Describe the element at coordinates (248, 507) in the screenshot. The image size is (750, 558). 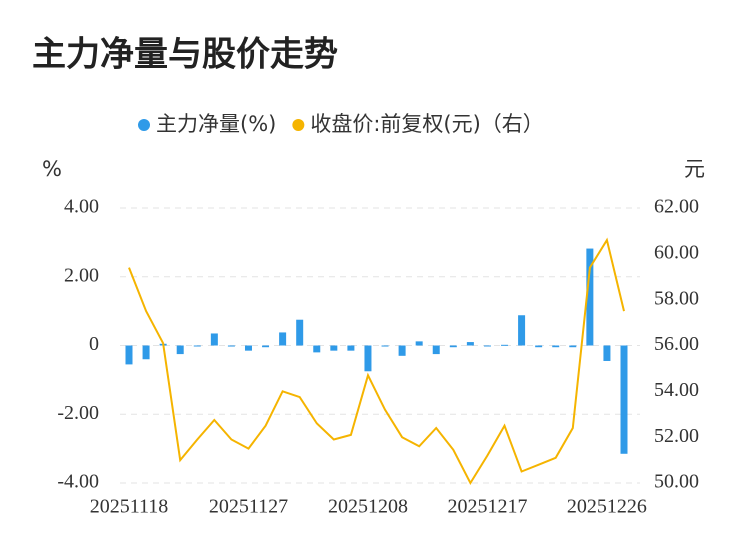
I see `x-tick-label: 20251127` at that location.